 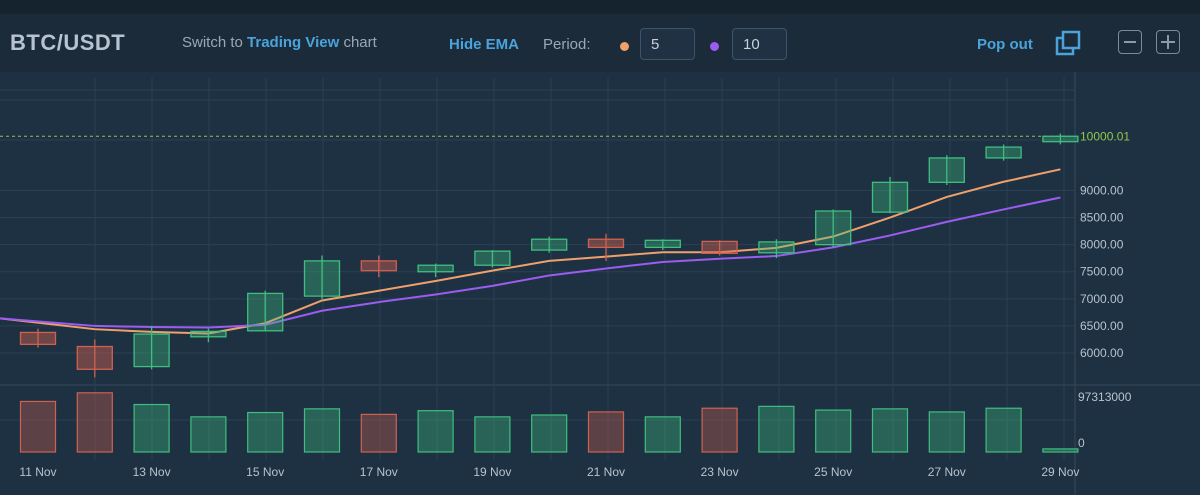 I want to click on date-tick-label: 29 Nov, so click(x=1060, y=472).